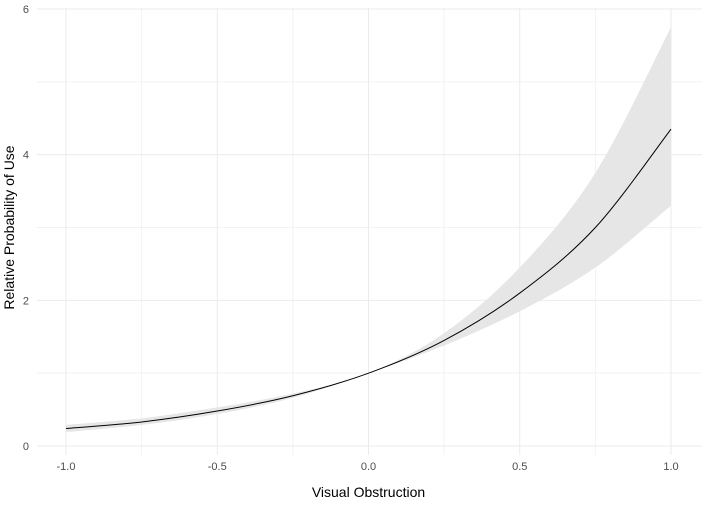 The image size is (710, 507). Describe the element at coordinates (26, 301) in the screenshot. I see `y-tick-label: 2` at that location.